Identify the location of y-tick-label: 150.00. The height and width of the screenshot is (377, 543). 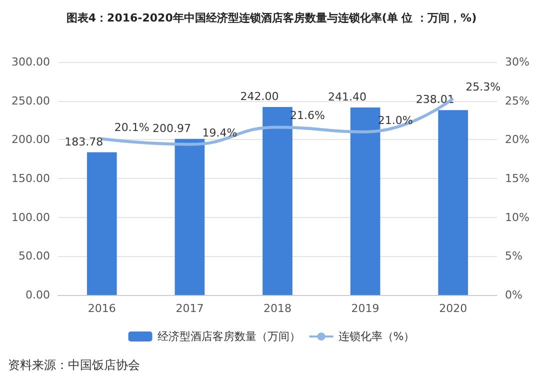
(31, 178).